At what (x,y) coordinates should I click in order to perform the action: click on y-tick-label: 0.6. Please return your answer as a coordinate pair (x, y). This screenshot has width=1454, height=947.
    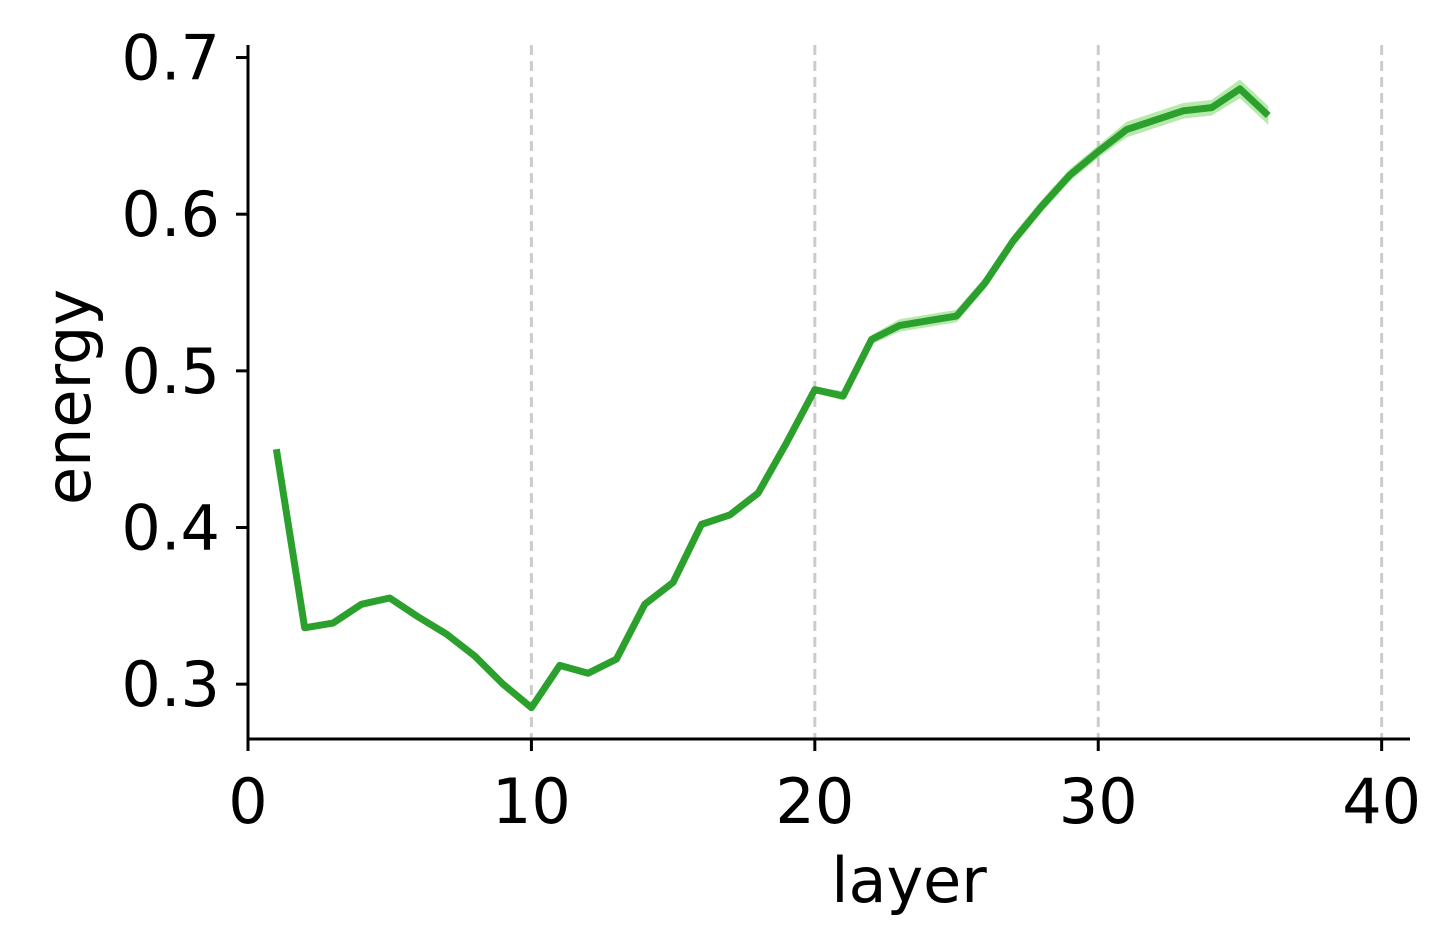
    Looking at the image, I should click on (170, 214).